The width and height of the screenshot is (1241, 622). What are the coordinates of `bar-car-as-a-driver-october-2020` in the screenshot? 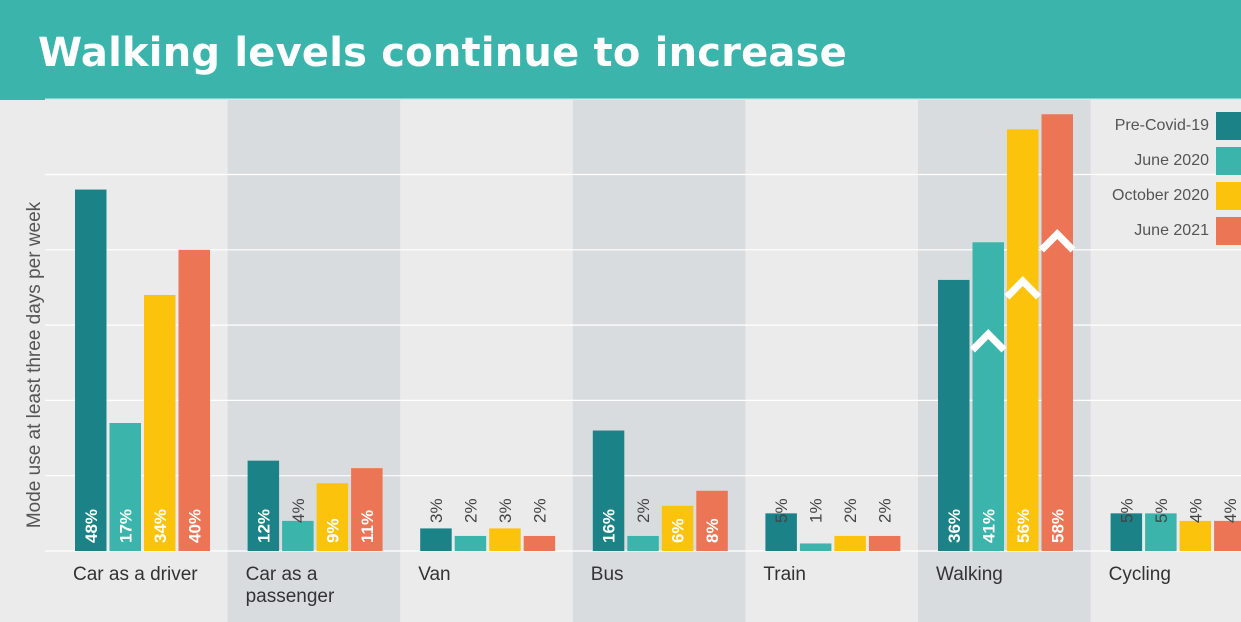 It's located at (160, 422).